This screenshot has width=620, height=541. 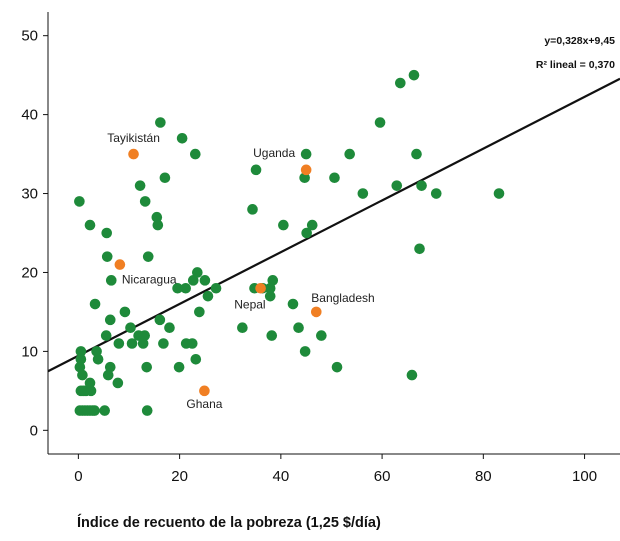 What do you see at coordinates (342, 298) in the screenshot?
I see `country-label: Bangladesh` at bounding box center [342, 298].